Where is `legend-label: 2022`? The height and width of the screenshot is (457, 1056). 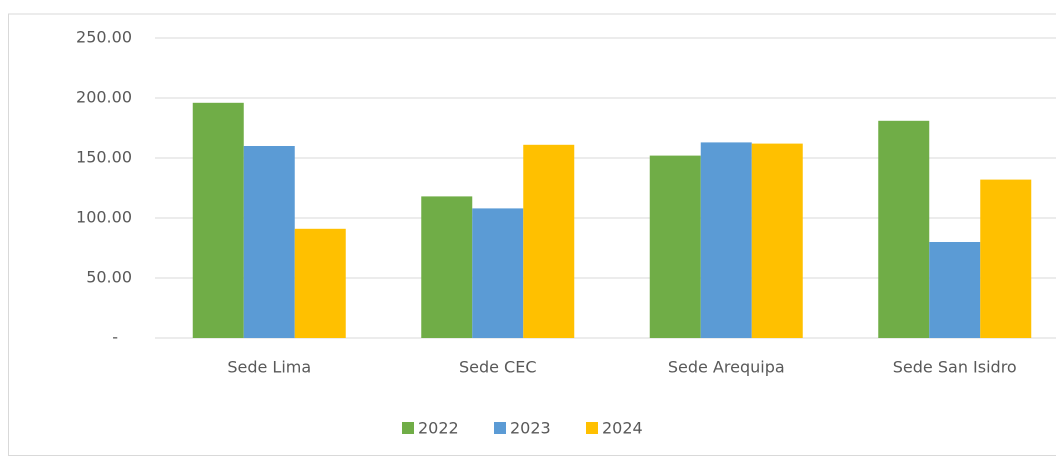 legend-label: 2022 is located at coordinates (438, 428).